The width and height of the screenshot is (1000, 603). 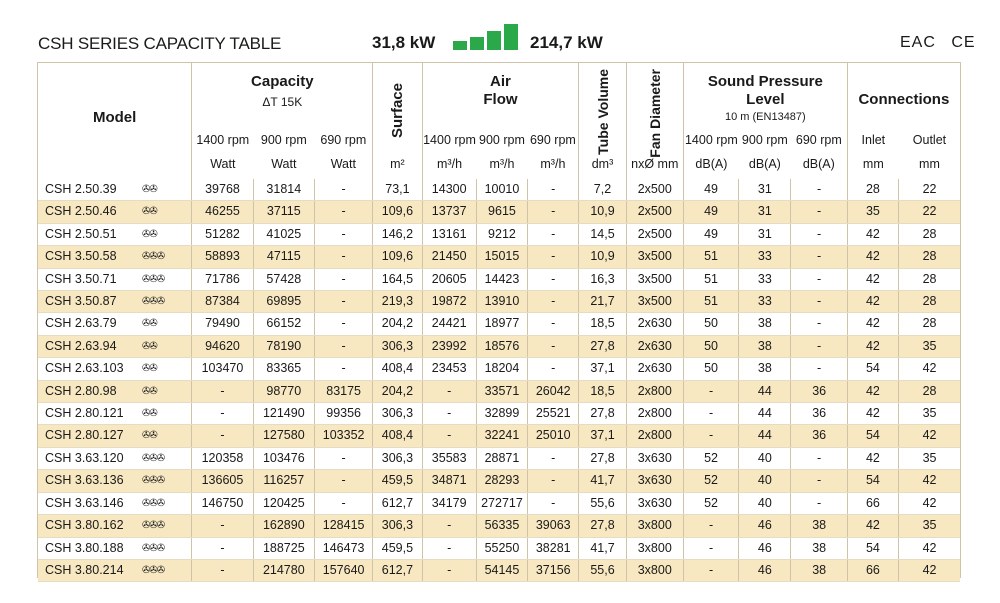 What do you see at coordinates (81, 211) in the screenshot?
I see `model-name: CSH 2.50.46` at bounding box center [81, 211].